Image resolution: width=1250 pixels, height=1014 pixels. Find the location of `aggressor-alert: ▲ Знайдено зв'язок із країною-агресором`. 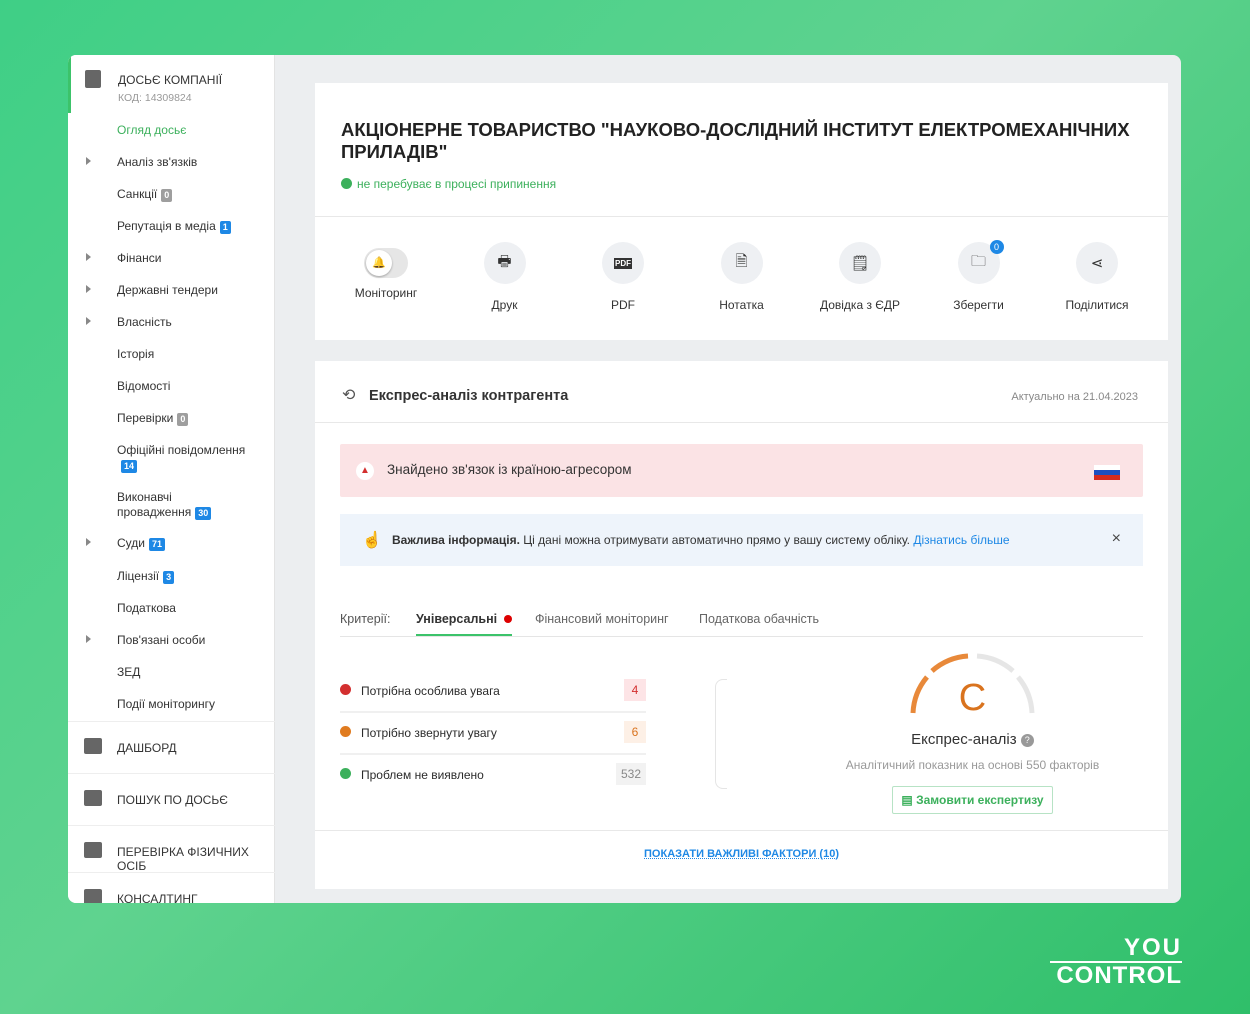

aggressor-alert: ▲ Знайдено зв'язок із країною-агресором is located at coordinates (741, 470).